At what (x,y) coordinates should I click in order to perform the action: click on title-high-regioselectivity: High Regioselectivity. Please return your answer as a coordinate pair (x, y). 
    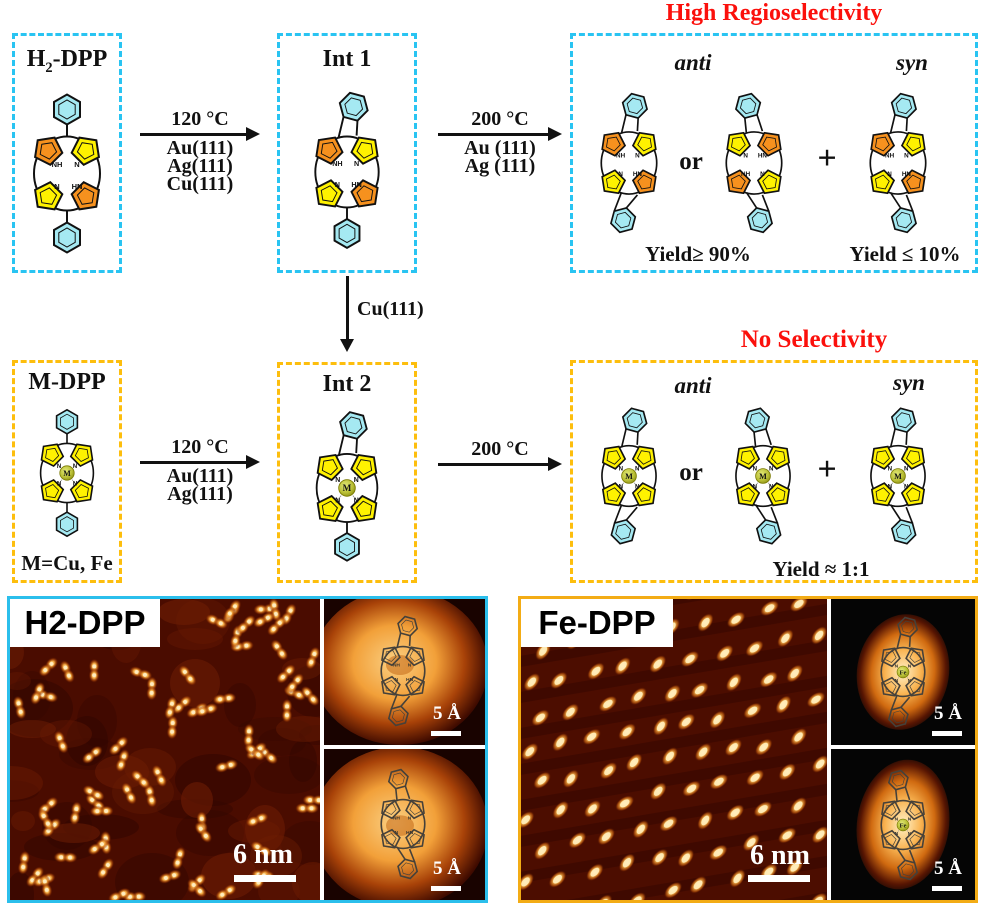
    Looking at the image, I should click on (774, 13).